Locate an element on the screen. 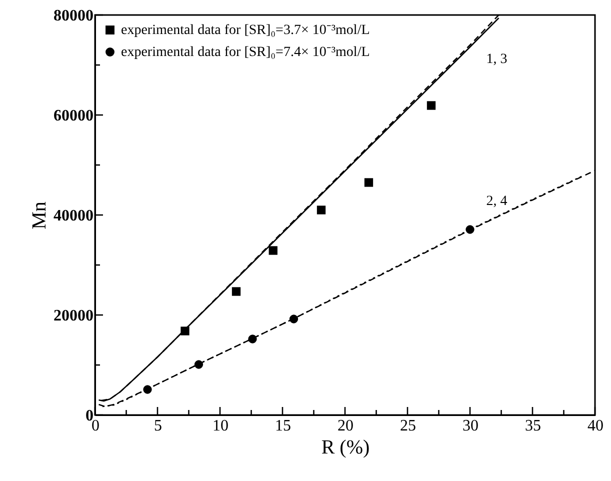 This screenshot has height=481, width=611. x-axis-title: R (%) is located at coordinates (345, 447).